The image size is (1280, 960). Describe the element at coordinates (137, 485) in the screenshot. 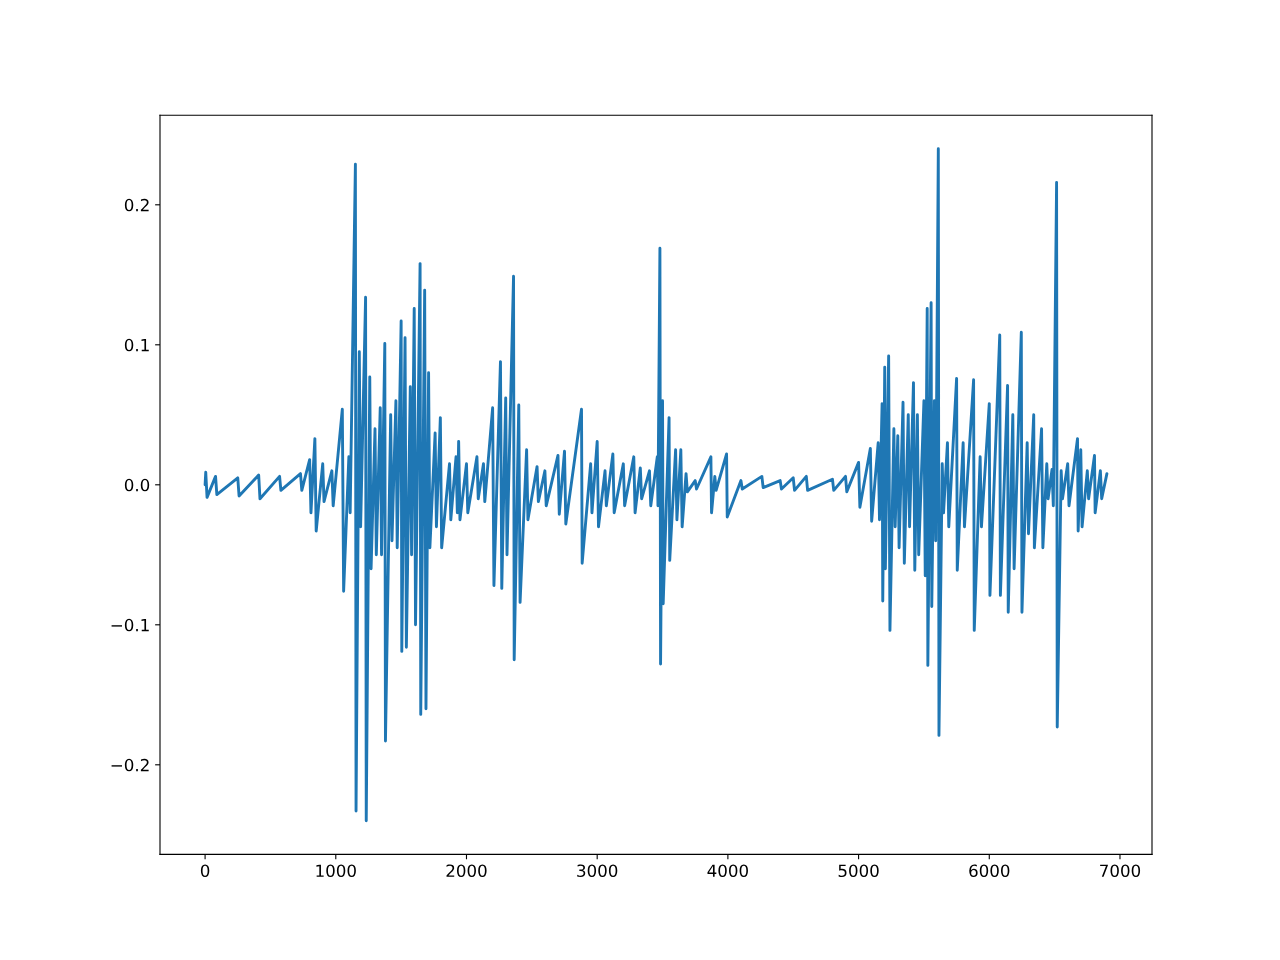

I see `y-tick-label: 0.0` at that location.